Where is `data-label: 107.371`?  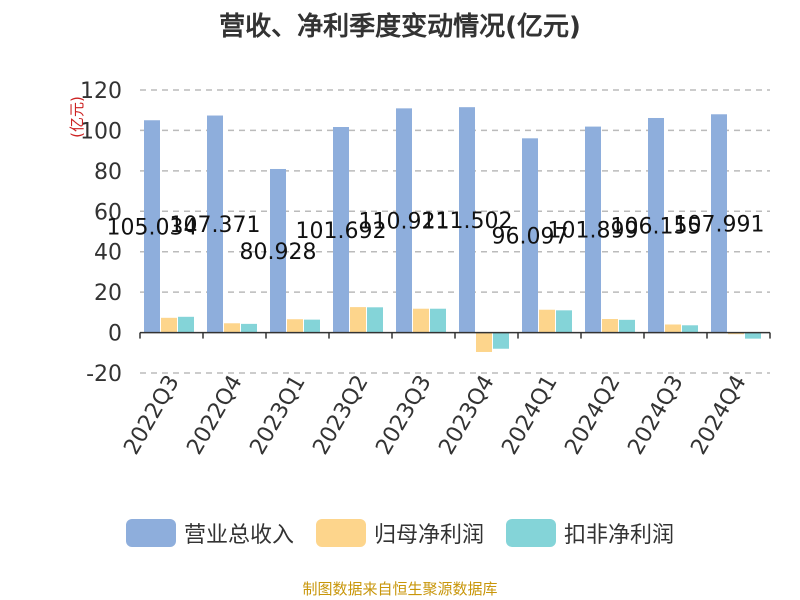
data-label: 107.371 is located at coordinates (215, 225).